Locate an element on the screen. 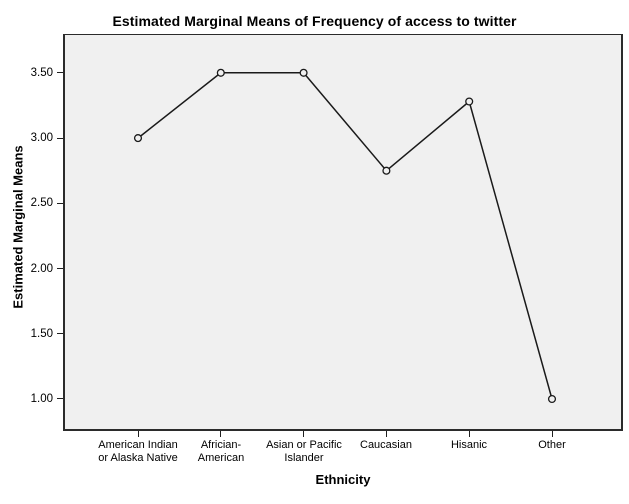  y-tick-label: 2.00 is located at coordinates (41, 269).